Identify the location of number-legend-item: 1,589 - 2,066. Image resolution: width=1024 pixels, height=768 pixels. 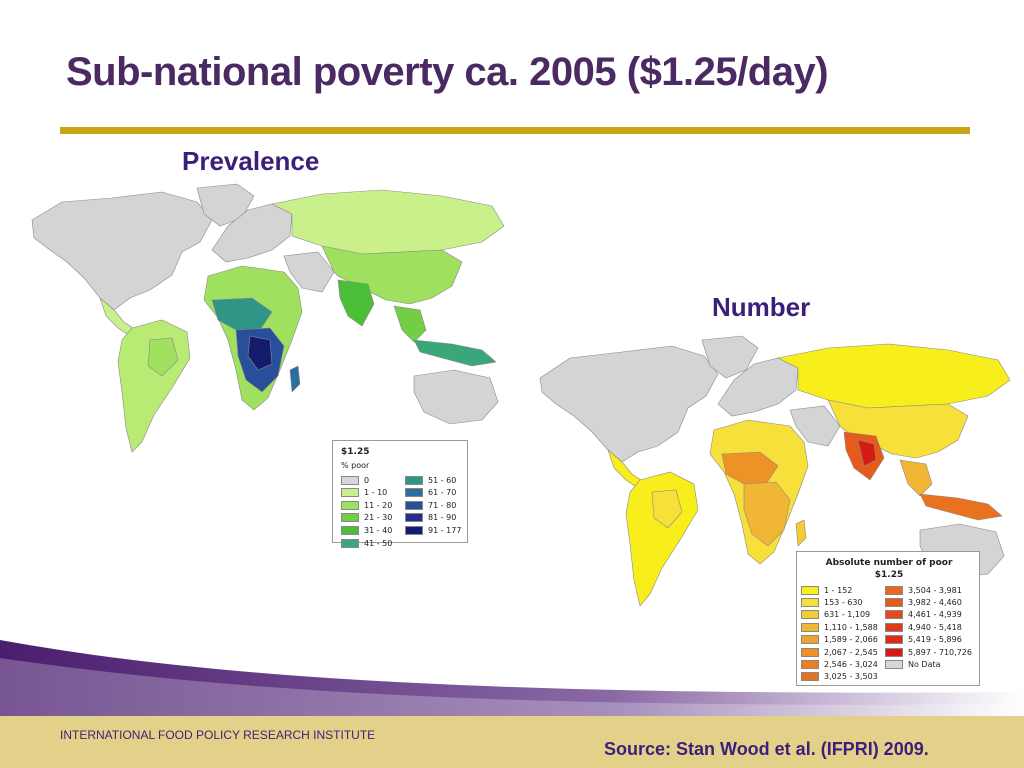
(839, 640).